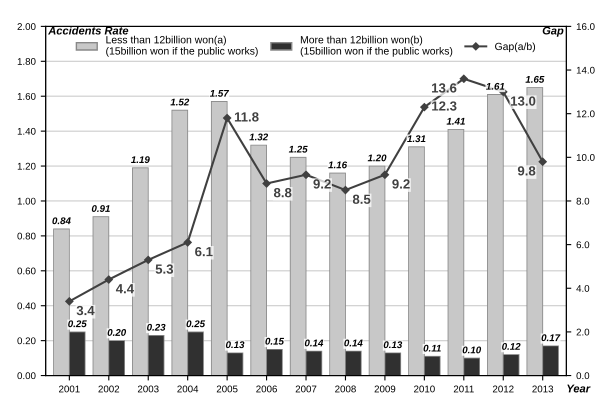 The width and height of the screenshot is (609, 406). Describe the element at coordinates (26, 236) in the screenshot. I see `y-tick-label: 0.80` at that location.